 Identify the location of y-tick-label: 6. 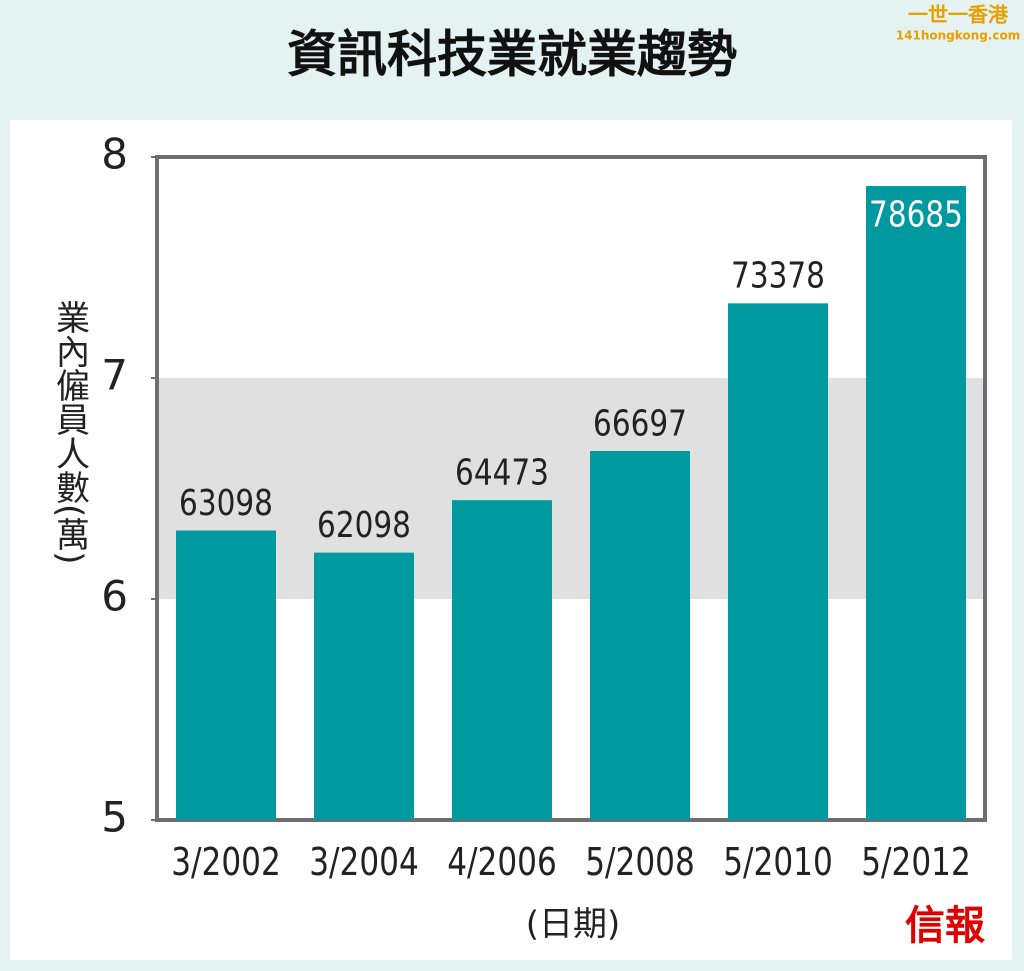
(114, 596).